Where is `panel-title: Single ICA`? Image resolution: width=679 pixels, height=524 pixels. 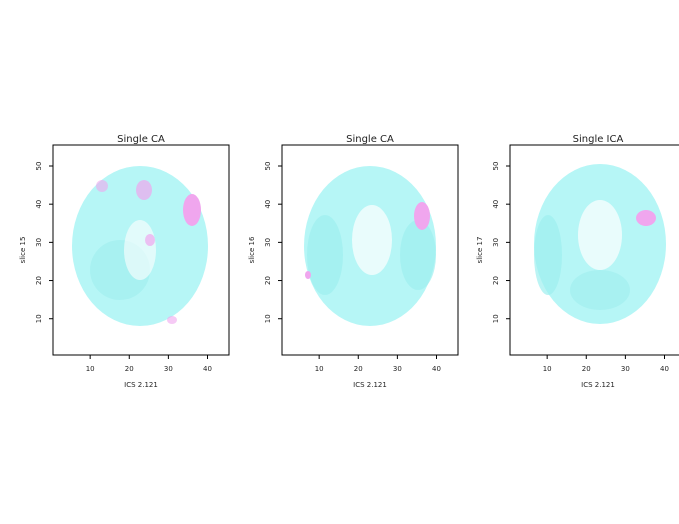
panel-title: Single ICA is located at coordinates (598, 139).